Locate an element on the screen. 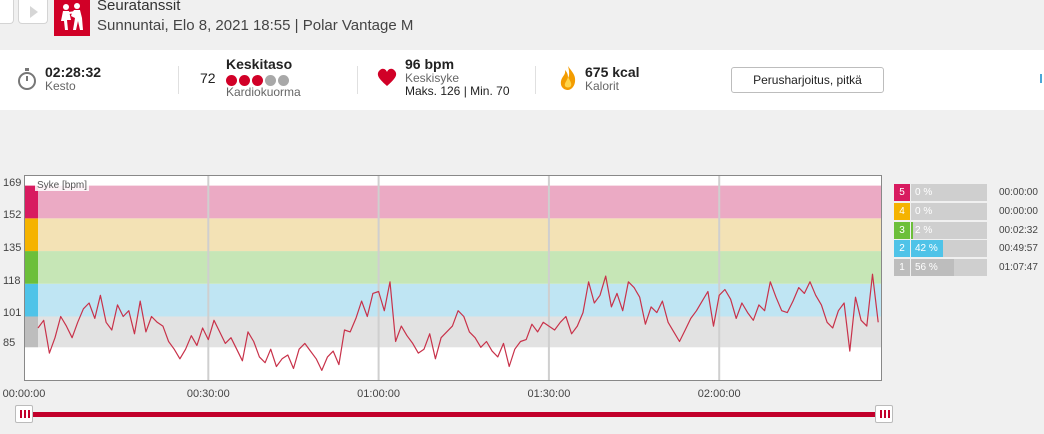 The height and width of the screenshot is (434, 1044). flame-icon is located at coordinates (568, 78).